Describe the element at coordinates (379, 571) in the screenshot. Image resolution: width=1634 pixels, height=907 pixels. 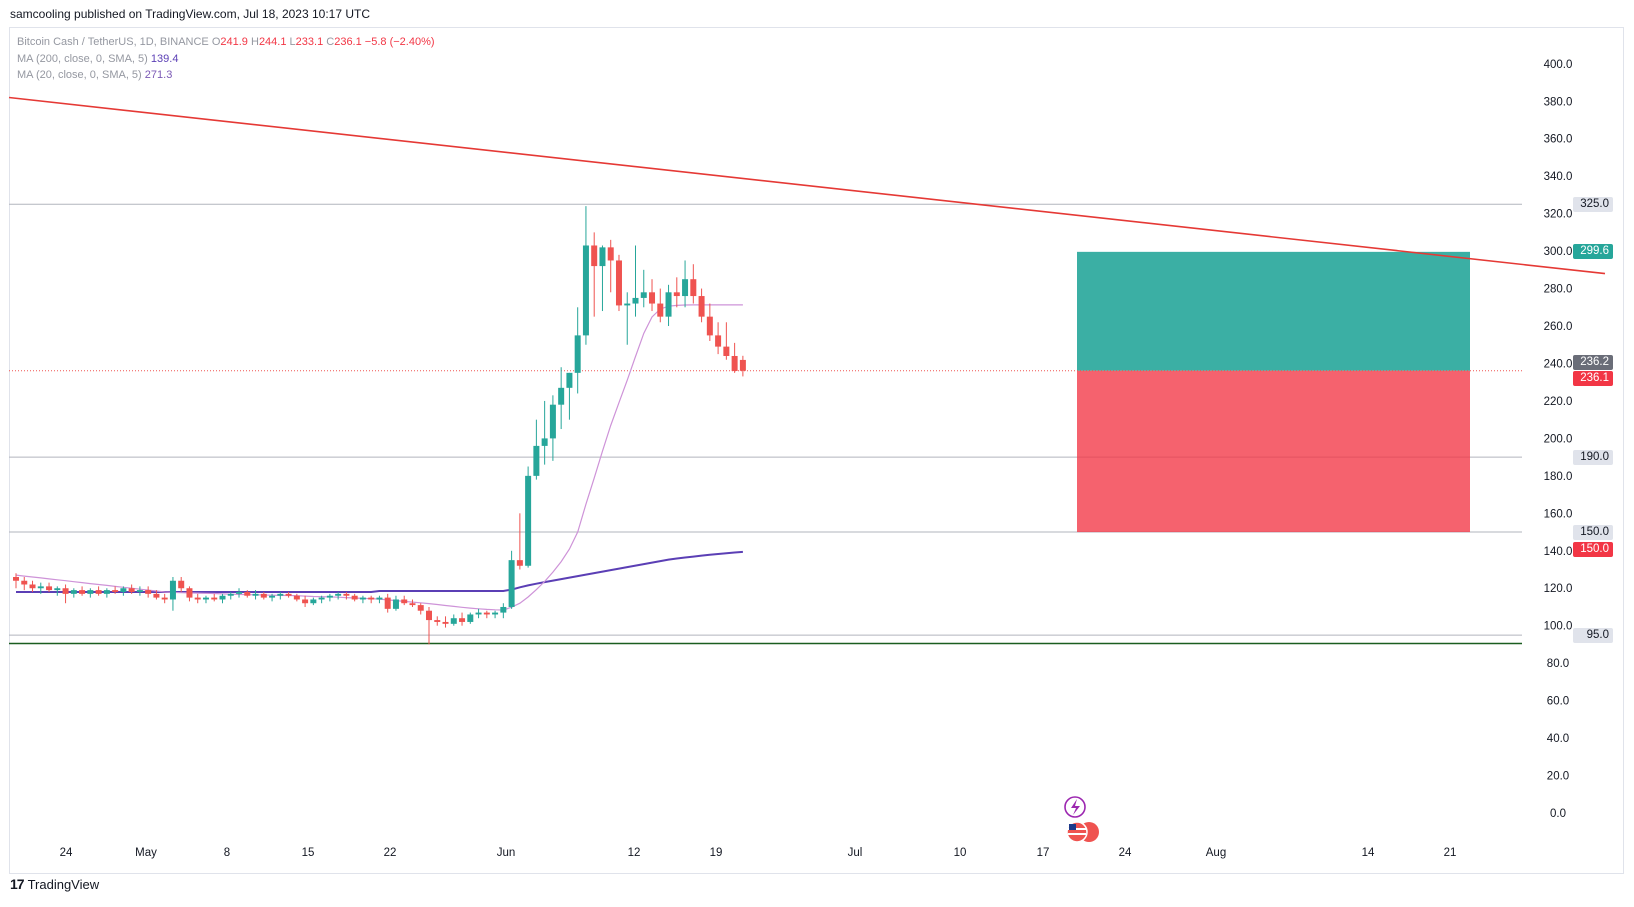
I see `ma200-line` at that location.